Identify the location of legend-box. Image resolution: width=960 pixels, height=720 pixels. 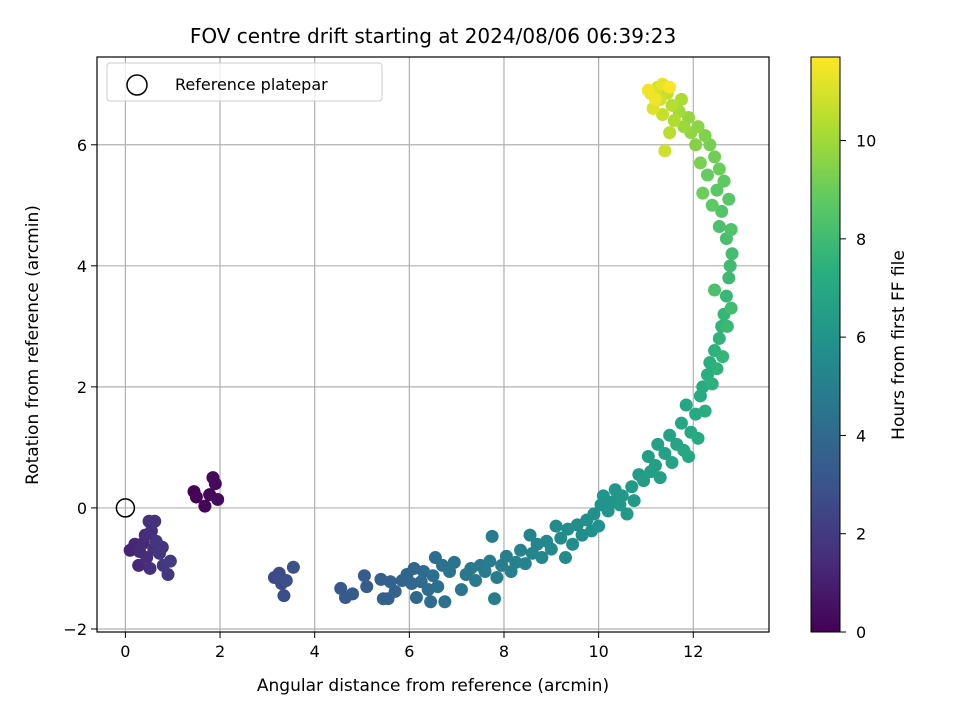
(244, 82).